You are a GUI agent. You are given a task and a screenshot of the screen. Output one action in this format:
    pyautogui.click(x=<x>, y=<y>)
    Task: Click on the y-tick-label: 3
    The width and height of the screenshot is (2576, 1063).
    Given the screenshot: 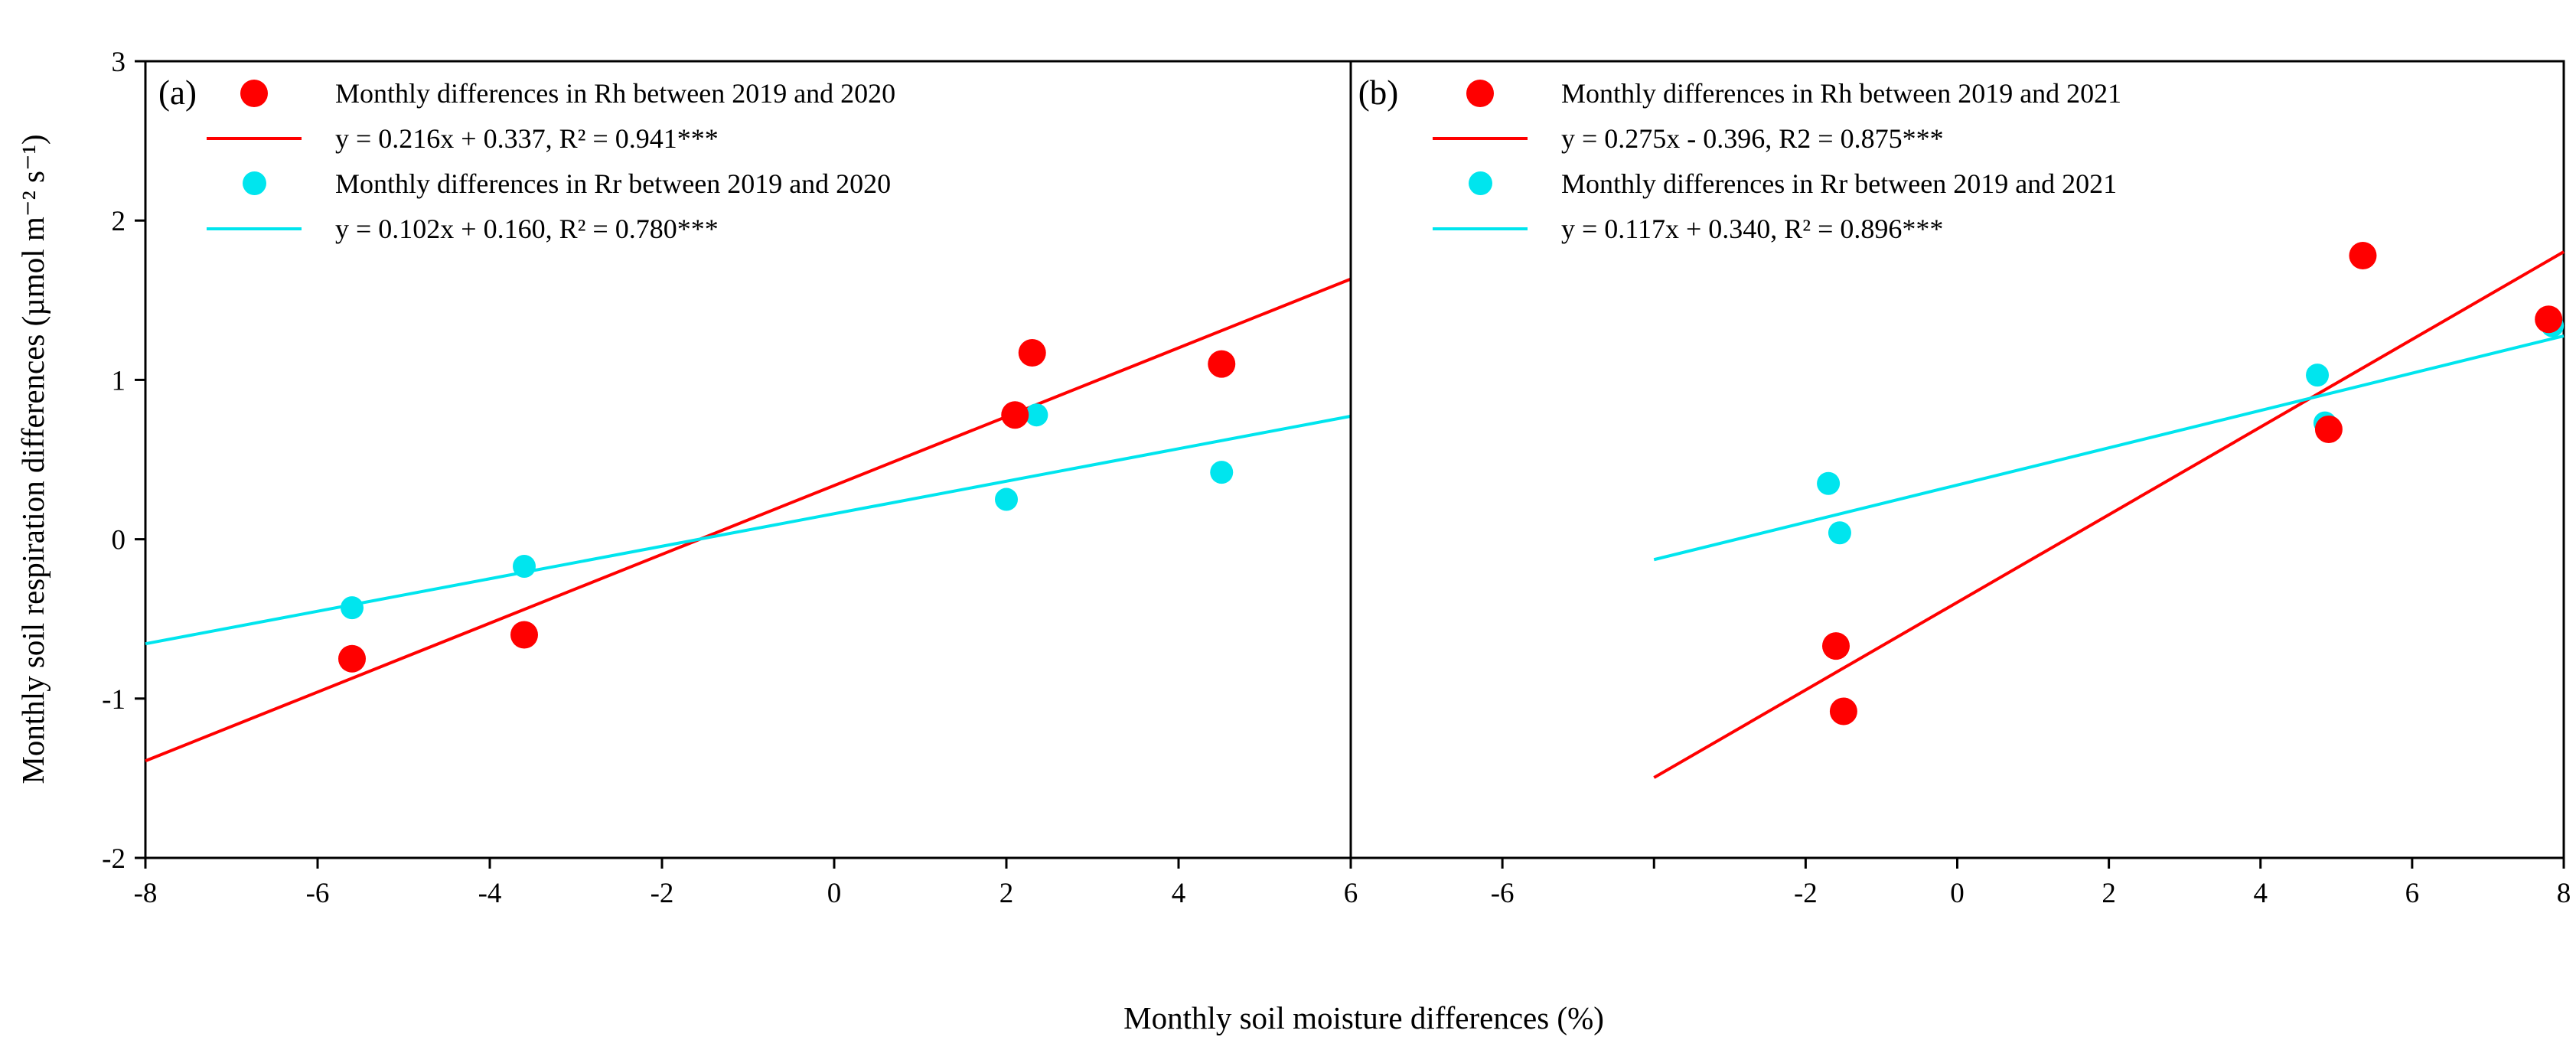 What is the action you would take?
    pyautogui.click(x=119, y=62)
    